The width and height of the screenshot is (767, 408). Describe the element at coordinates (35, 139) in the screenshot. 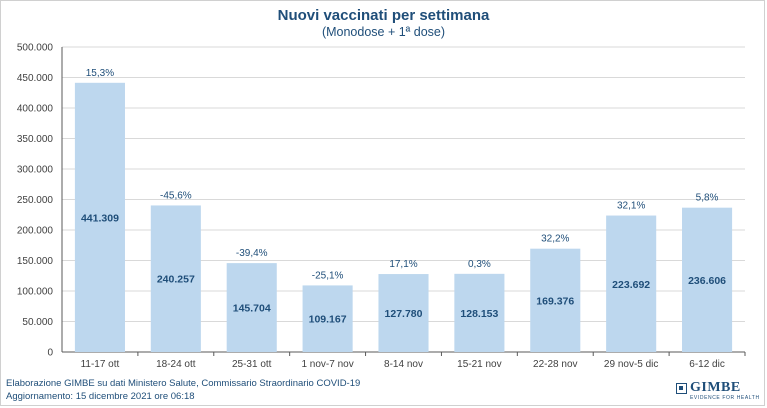

I see `y-tick-label: 350.000` at that location.